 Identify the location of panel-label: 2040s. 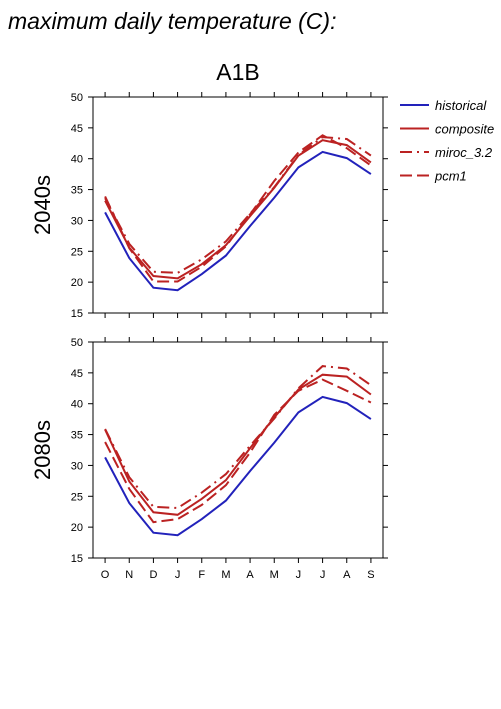
(42, 205).